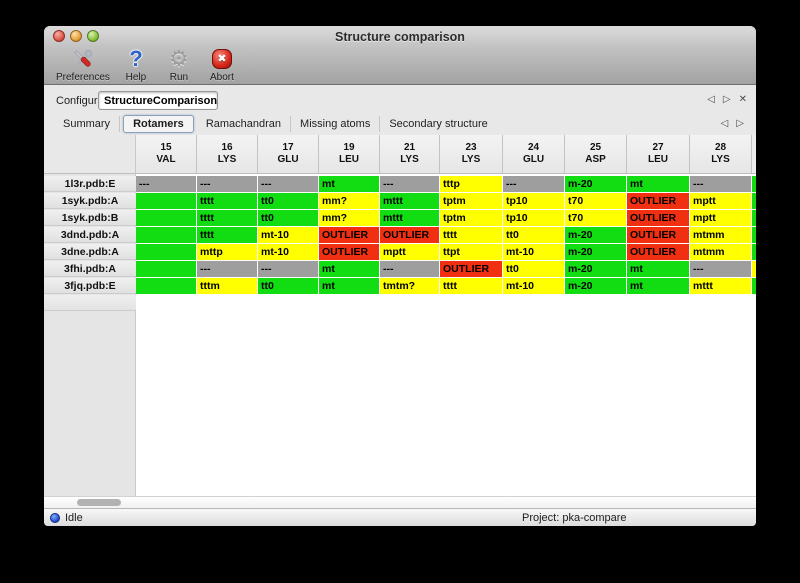  Describe the element at coordinates (438, 124) in the screenshot. I see `tab-secondary-structure: Secondary structure` at that location.